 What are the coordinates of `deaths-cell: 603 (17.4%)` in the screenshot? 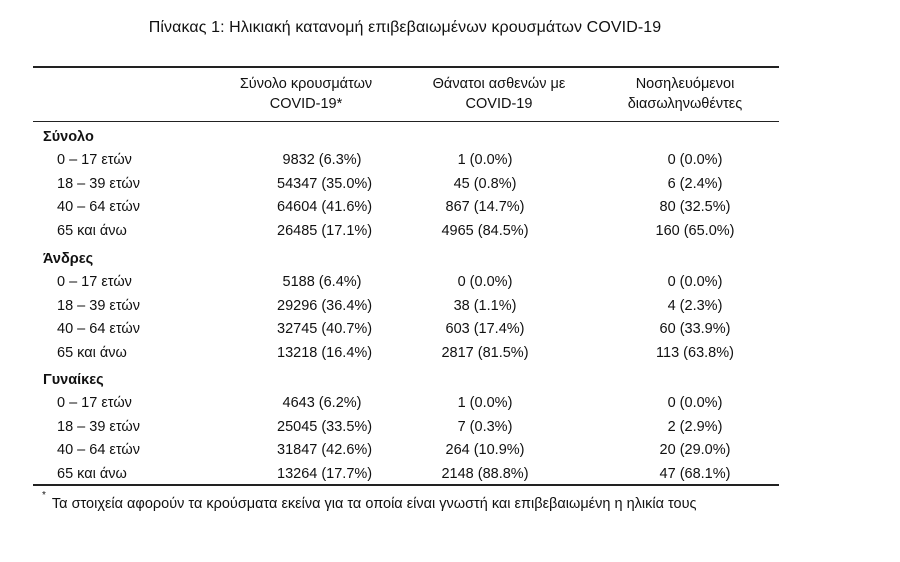 It's located at (485, 329).